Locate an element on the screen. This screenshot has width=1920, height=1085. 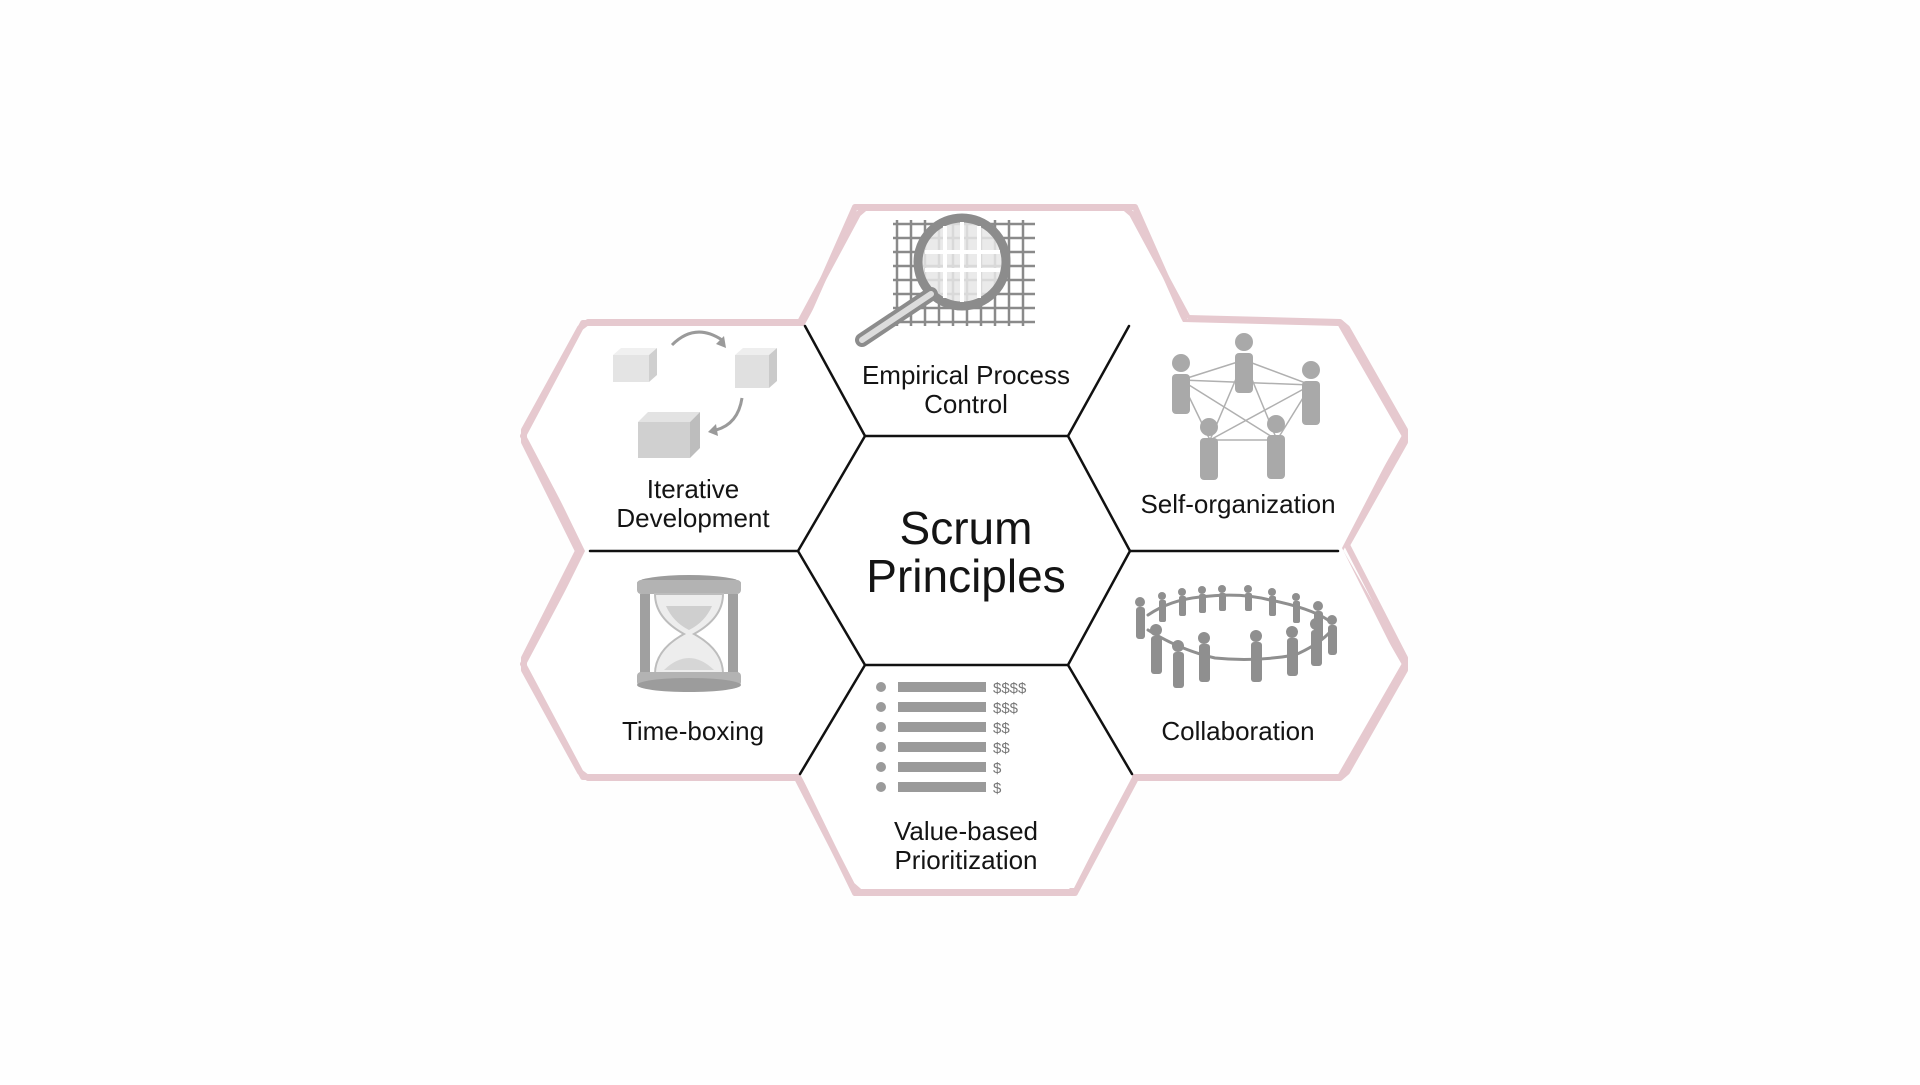
cubes-cycle-icon is located at coordinates (695, 394).